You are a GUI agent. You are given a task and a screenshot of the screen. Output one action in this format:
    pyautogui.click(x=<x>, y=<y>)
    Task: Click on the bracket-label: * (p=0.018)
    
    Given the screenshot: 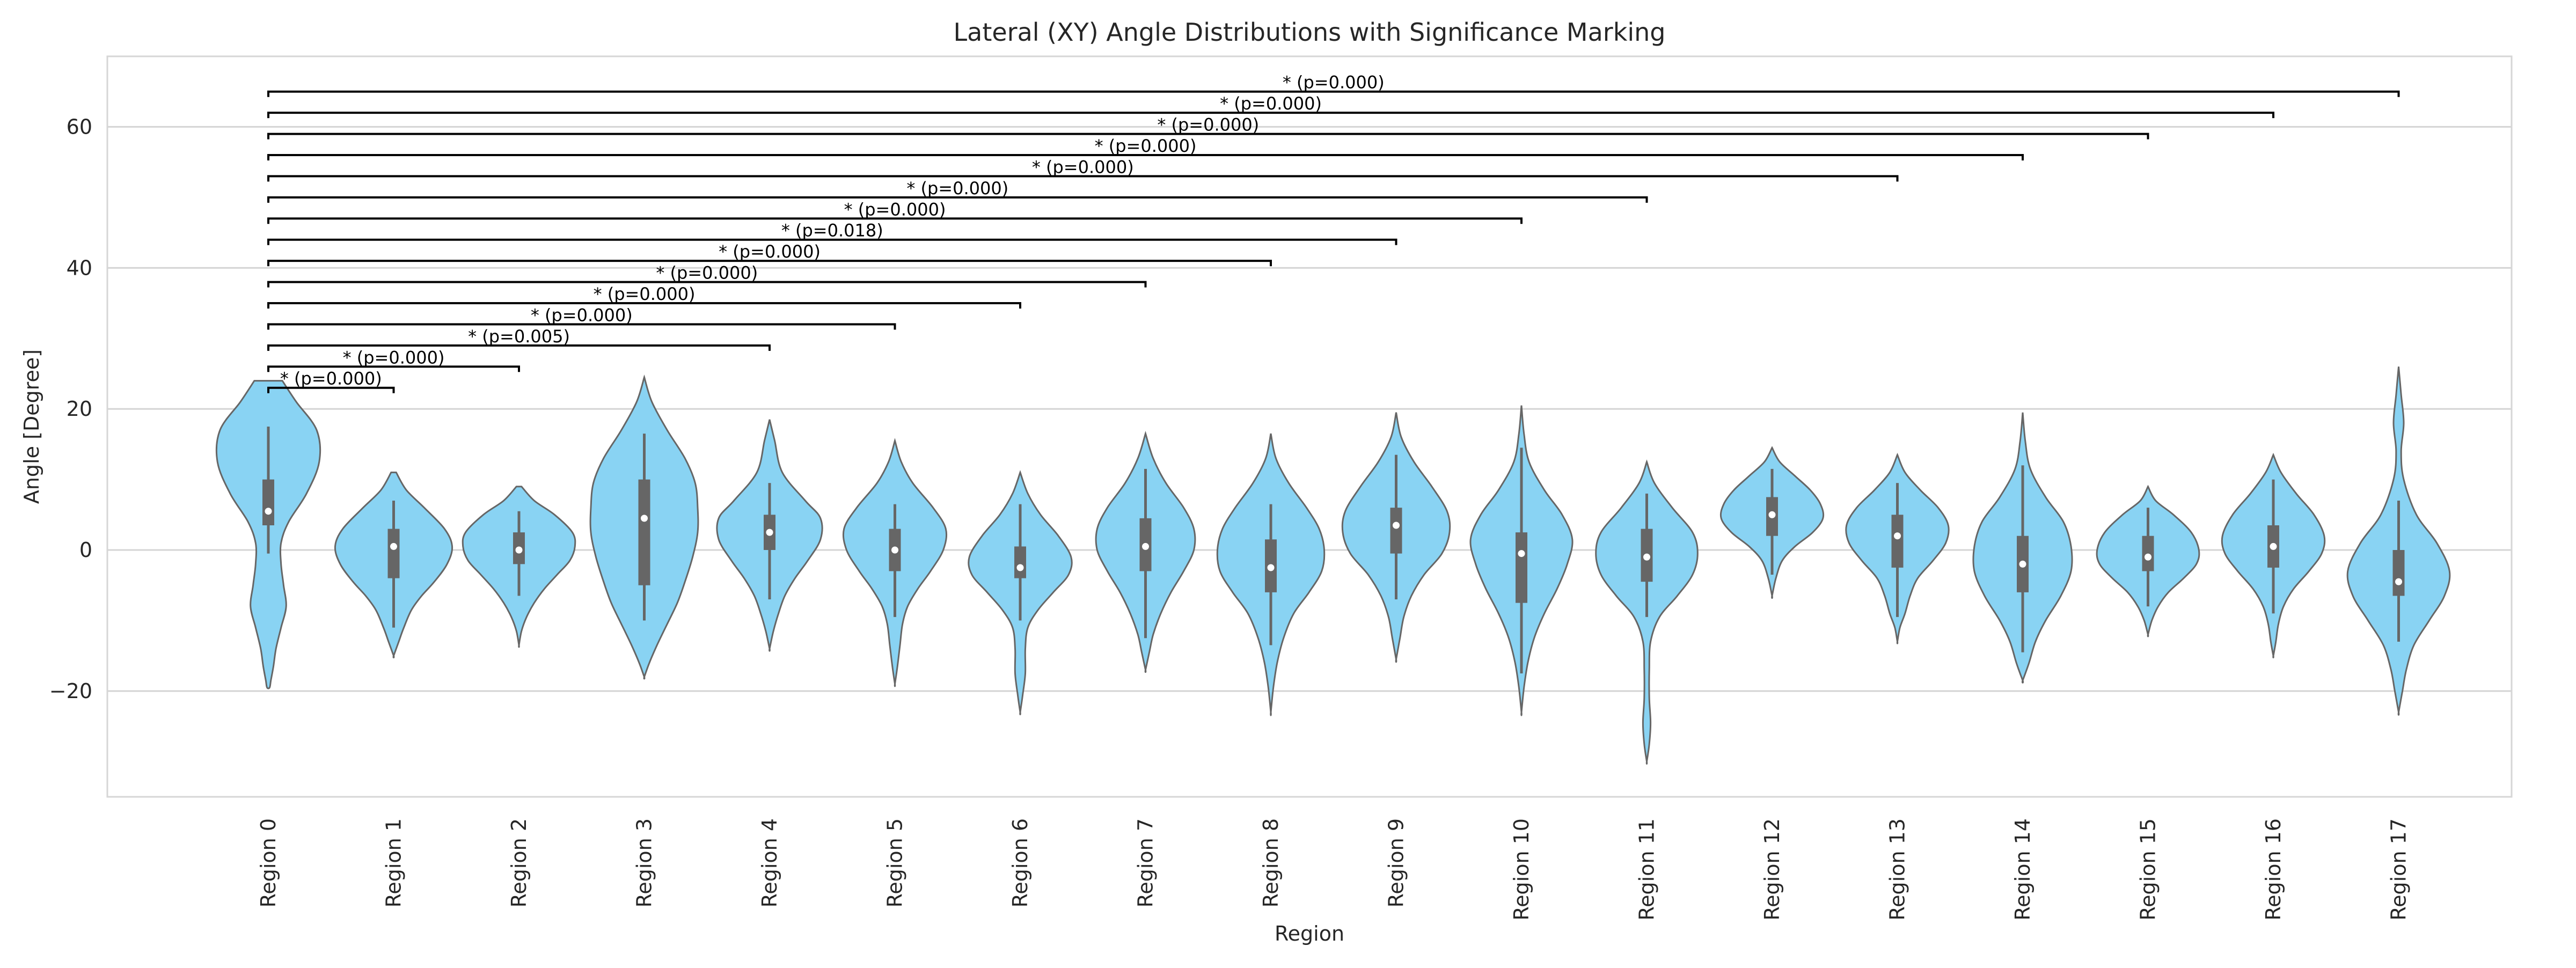 What is the action you would take?
    pyautogui.click(x=832, y=231)
    